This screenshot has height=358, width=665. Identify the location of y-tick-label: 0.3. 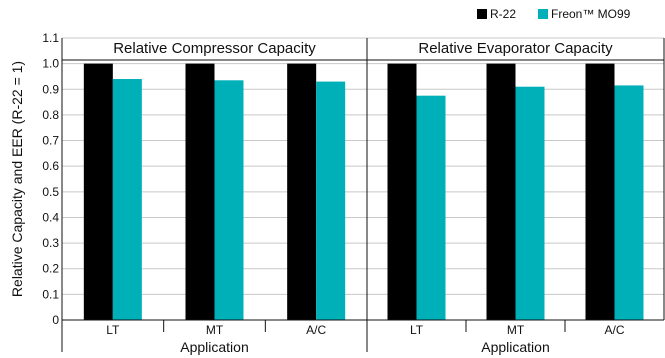
(50, 243).